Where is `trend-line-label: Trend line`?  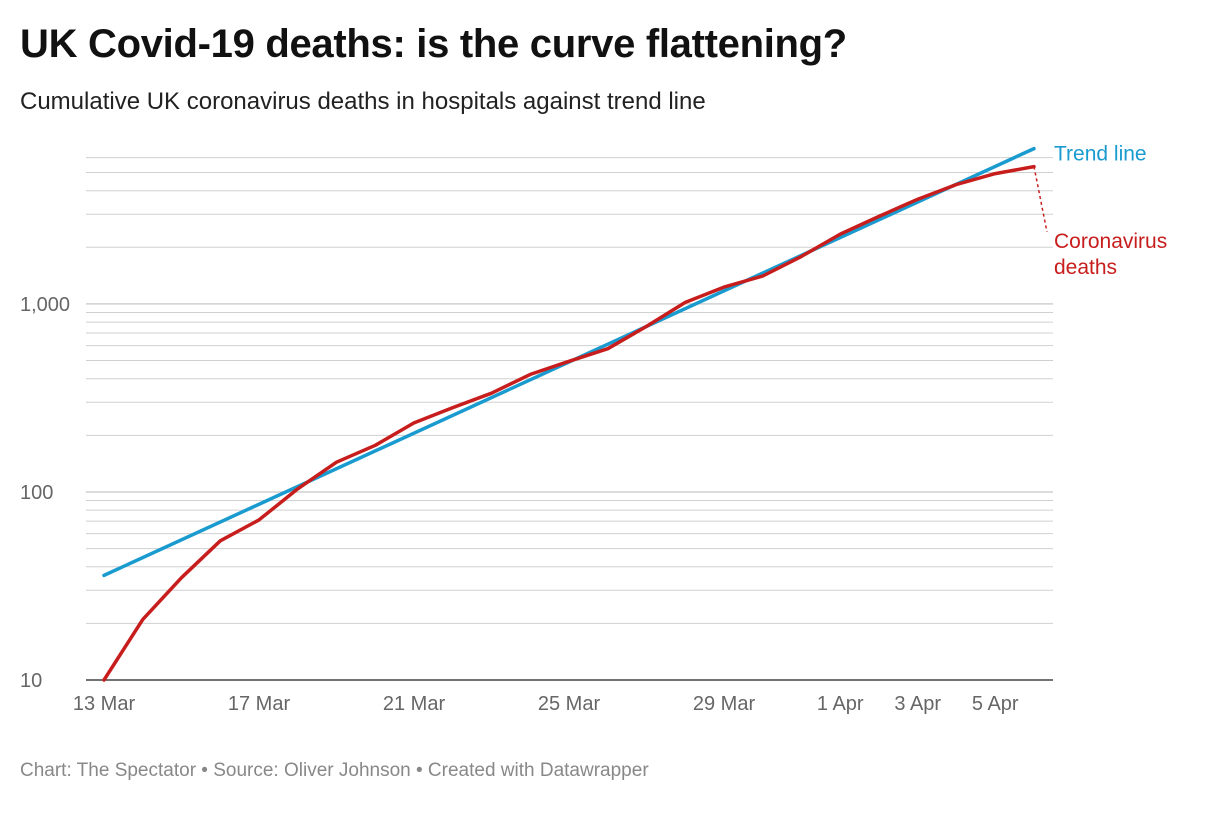 trend-line-label: Trend line is located at coordinates (1100, 154).